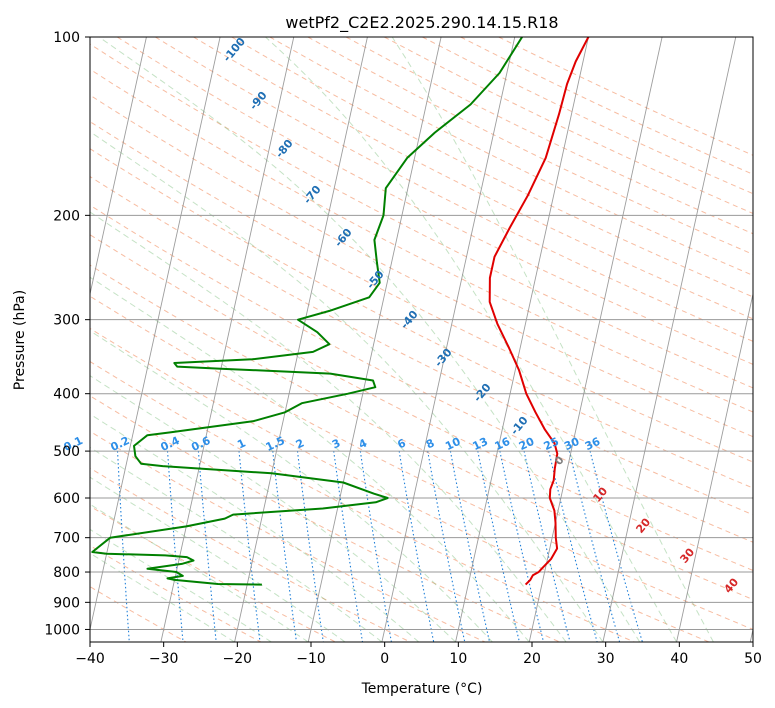 The width and height of the screenshot is (775, 708). What do you see at coordinates (66, 38) in the screenshot?
I see `y-tick-label: 100` at bounding box center [66, 38].